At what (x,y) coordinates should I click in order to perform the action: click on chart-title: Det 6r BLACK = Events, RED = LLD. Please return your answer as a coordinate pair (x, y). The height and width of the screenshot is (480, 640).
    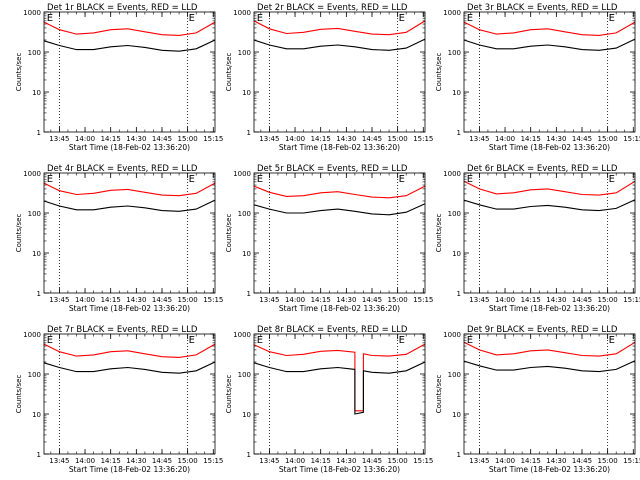
    Looking at the image, I should click on (542, 169).